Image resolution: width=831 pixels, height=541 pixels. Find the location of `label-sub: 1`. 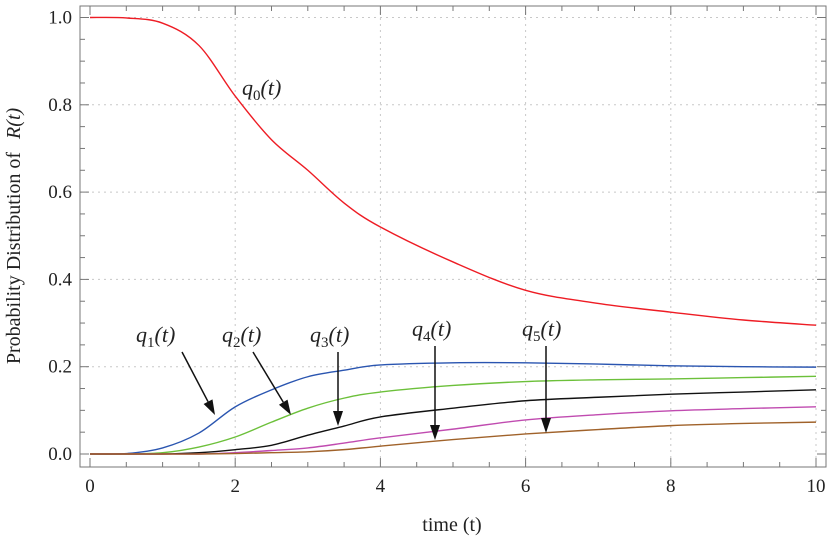

label-sub: 1 is located at coordinates (151, 343).